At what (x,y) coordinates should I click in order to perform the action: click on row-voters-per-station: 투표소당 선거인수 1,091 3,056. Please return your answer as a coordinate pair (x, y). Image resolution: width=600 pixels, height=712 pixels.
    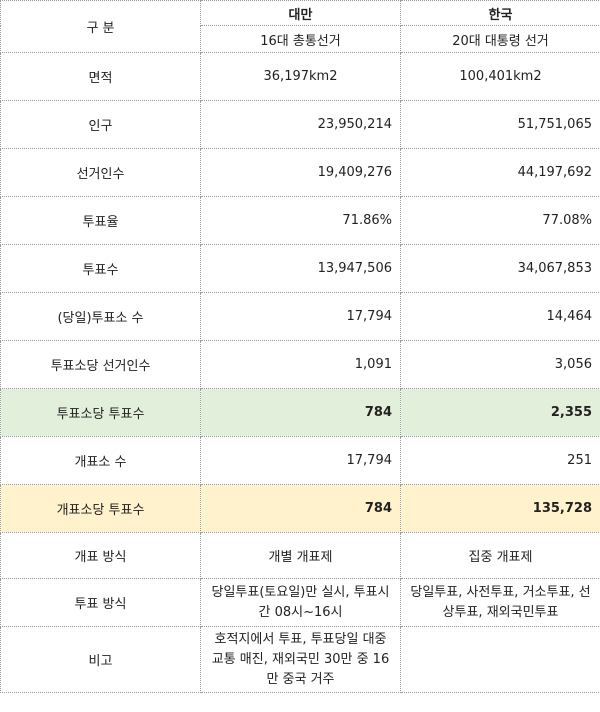
    Looking at the image, I should click on (300, 364).